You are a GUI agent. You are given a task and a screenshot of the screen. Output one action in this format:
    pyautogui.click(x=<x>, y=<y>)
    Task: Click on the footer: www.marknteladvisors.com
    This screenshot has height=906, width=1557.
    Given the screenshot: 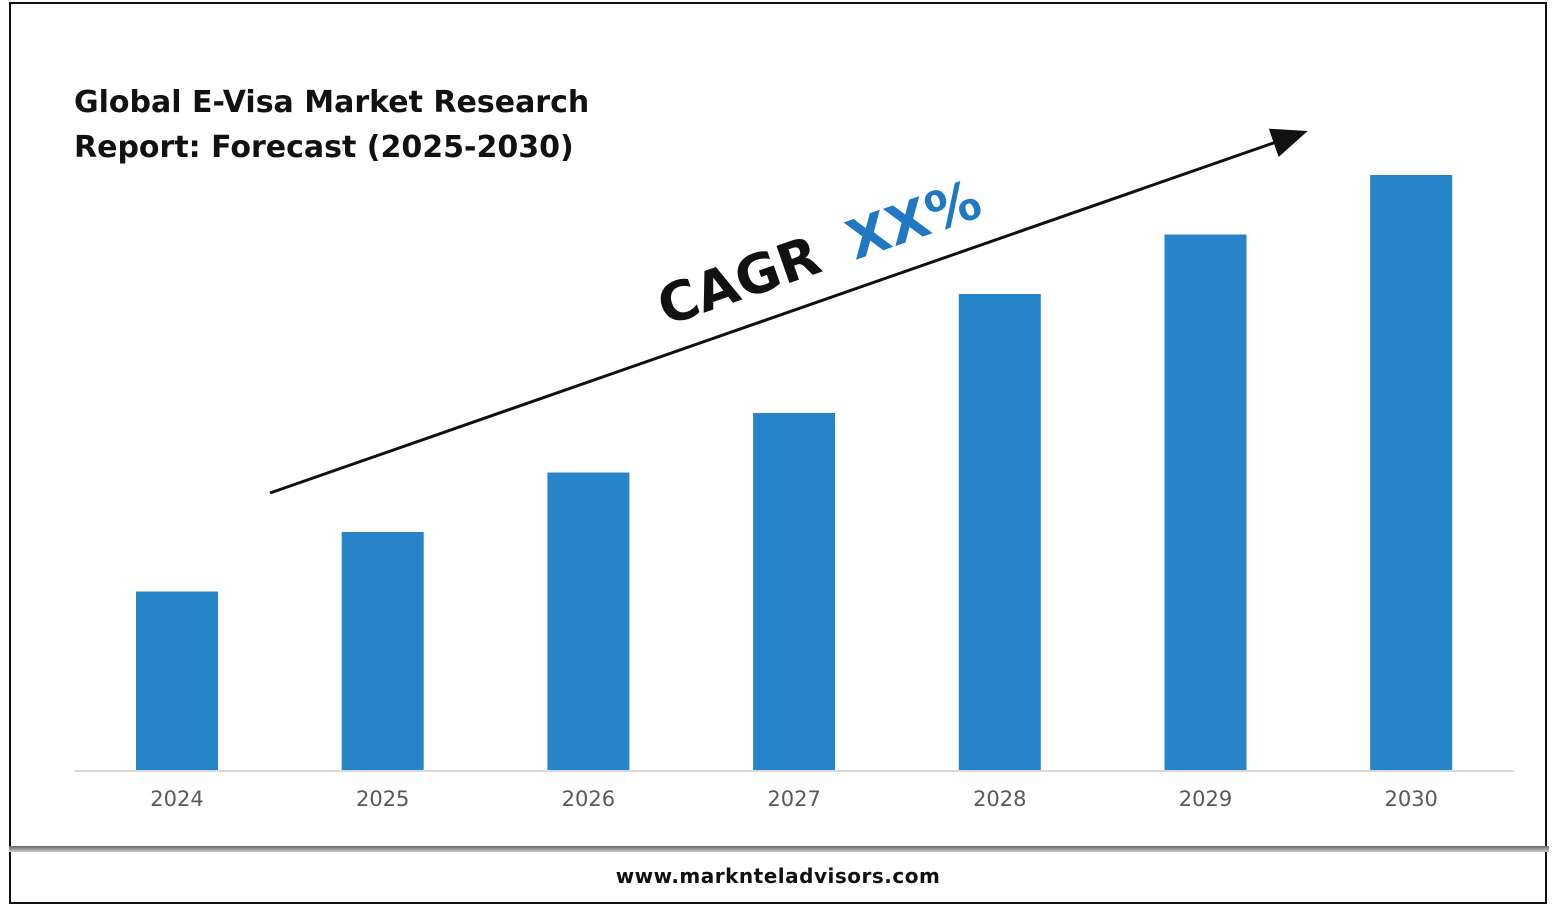 What is the action you would take?
    pyautogui.click(x=778, y=878)
    